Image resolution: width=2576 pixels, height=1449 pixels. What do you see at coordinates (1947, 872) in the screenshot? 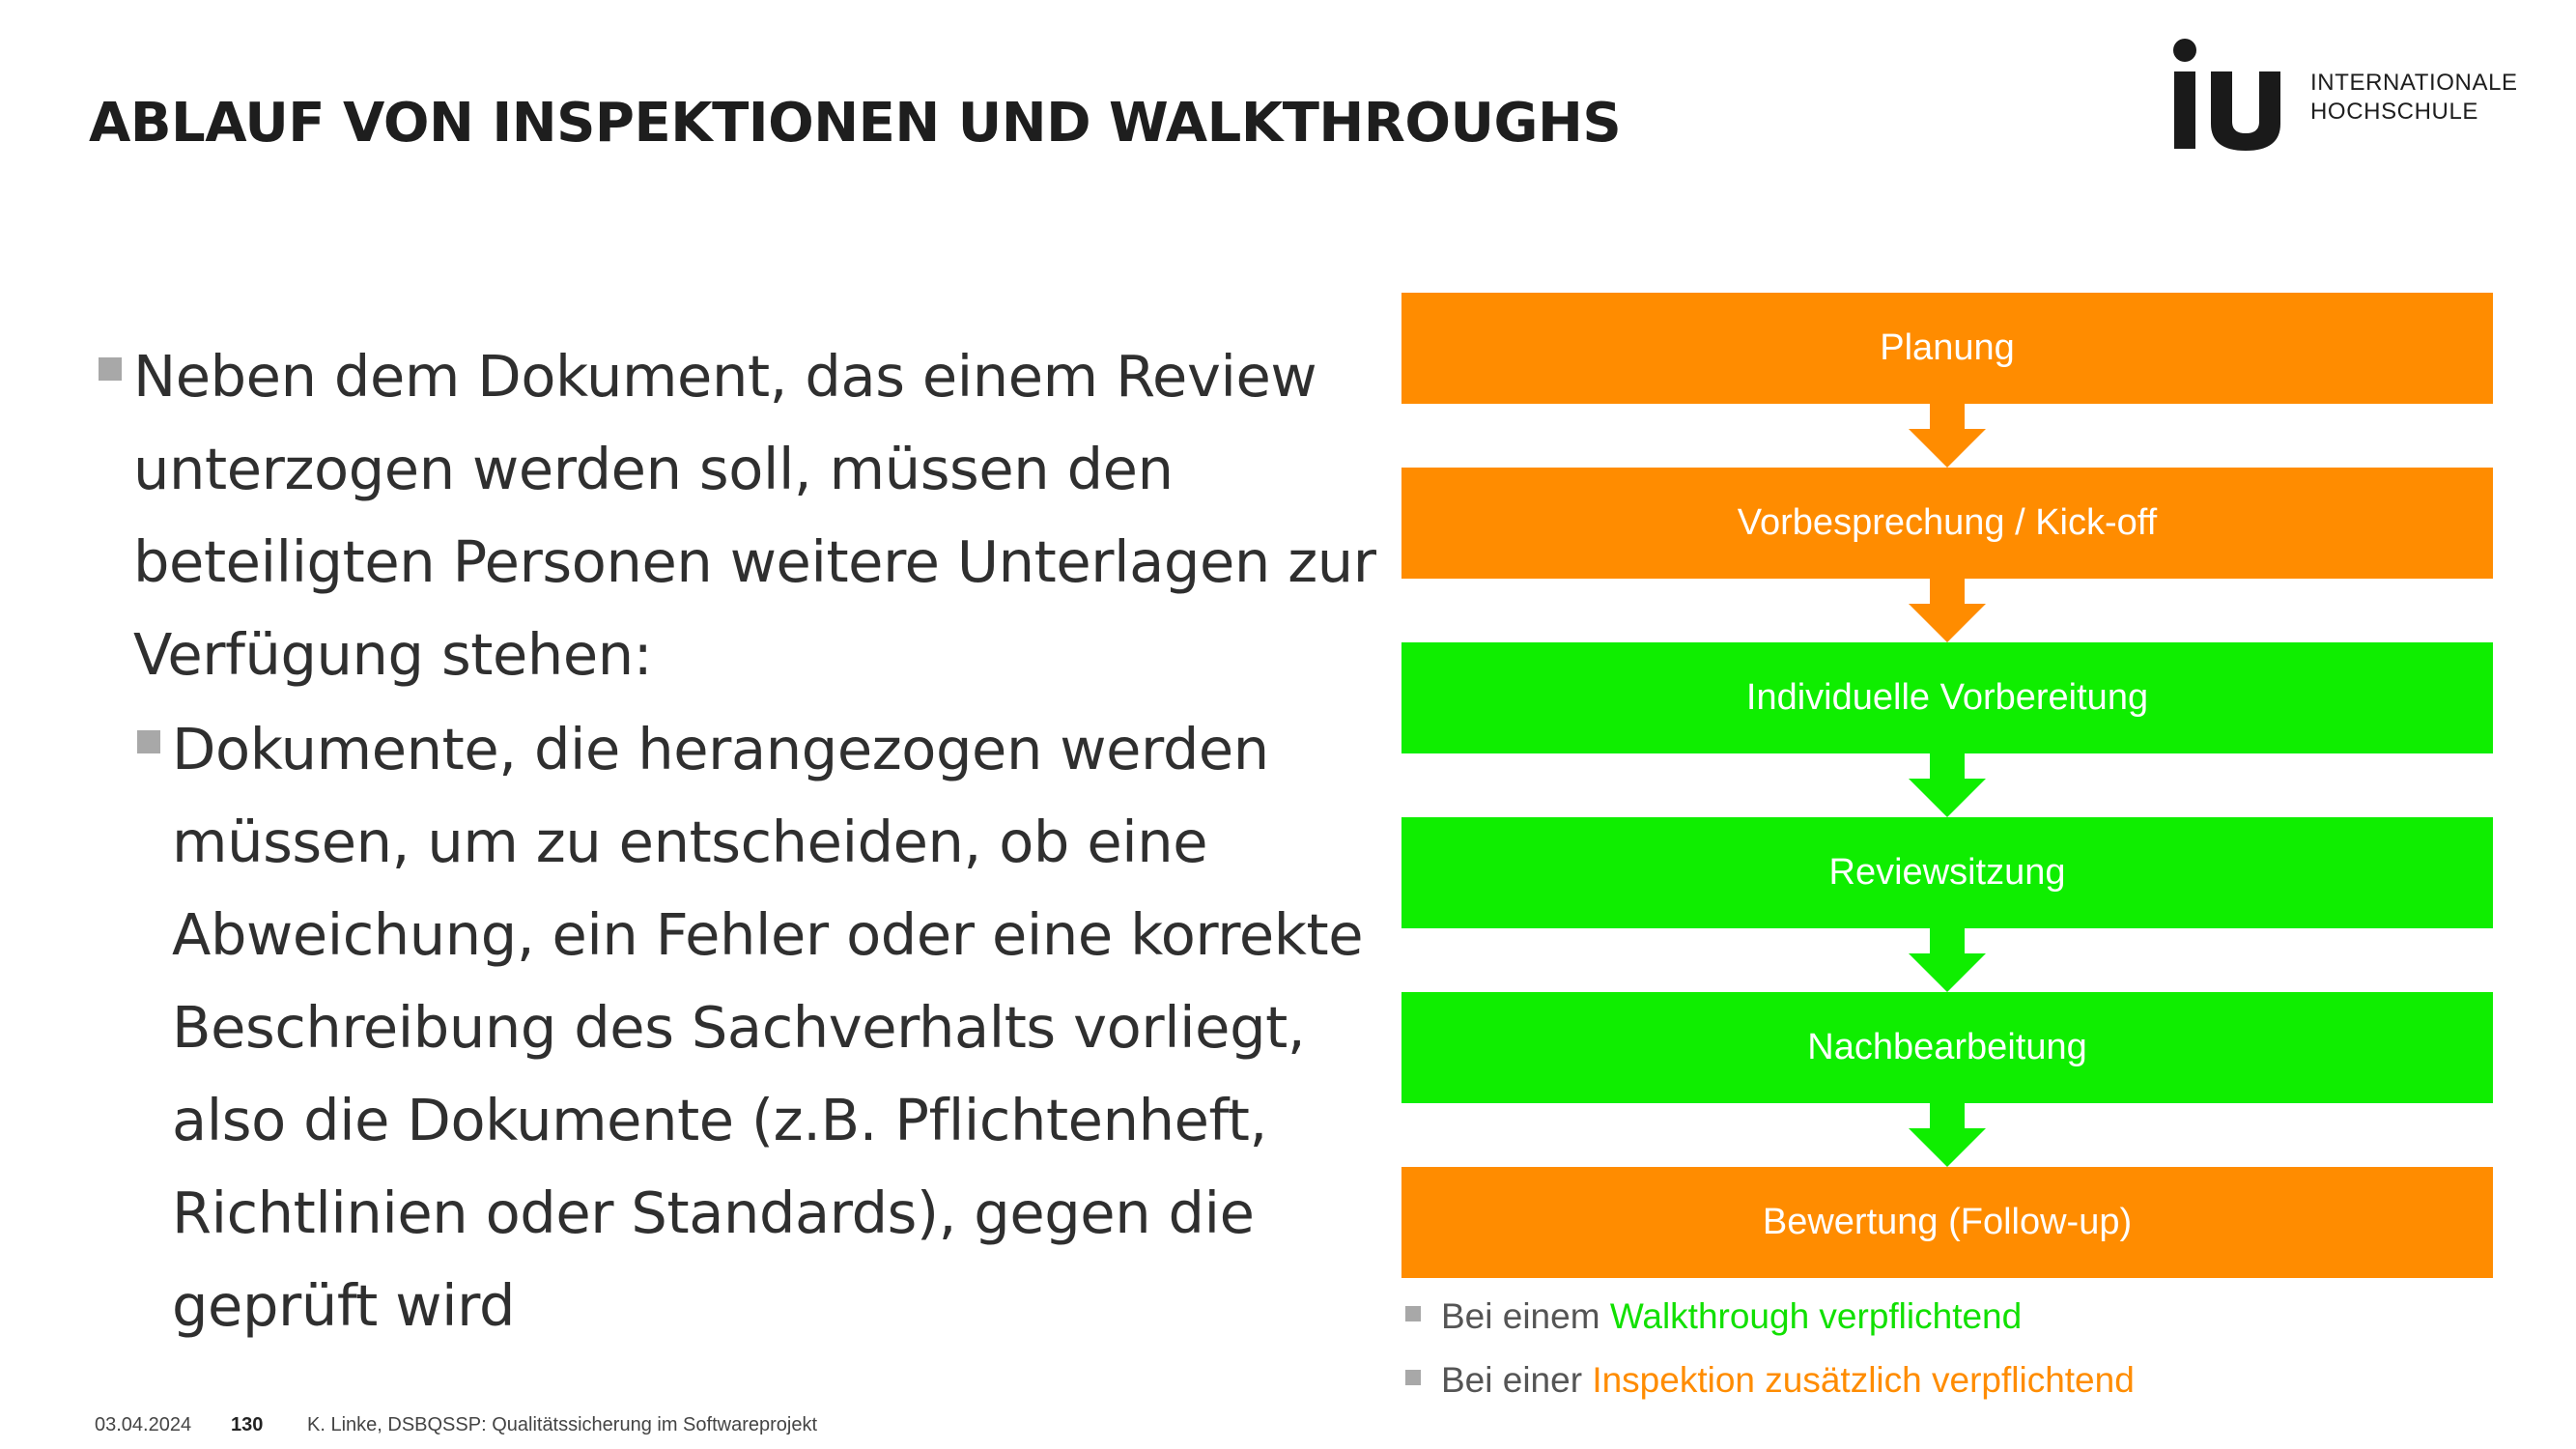
I see `flow-step-reviewsitzung: Reviewsitzung` at bounding box center [1947, 872].